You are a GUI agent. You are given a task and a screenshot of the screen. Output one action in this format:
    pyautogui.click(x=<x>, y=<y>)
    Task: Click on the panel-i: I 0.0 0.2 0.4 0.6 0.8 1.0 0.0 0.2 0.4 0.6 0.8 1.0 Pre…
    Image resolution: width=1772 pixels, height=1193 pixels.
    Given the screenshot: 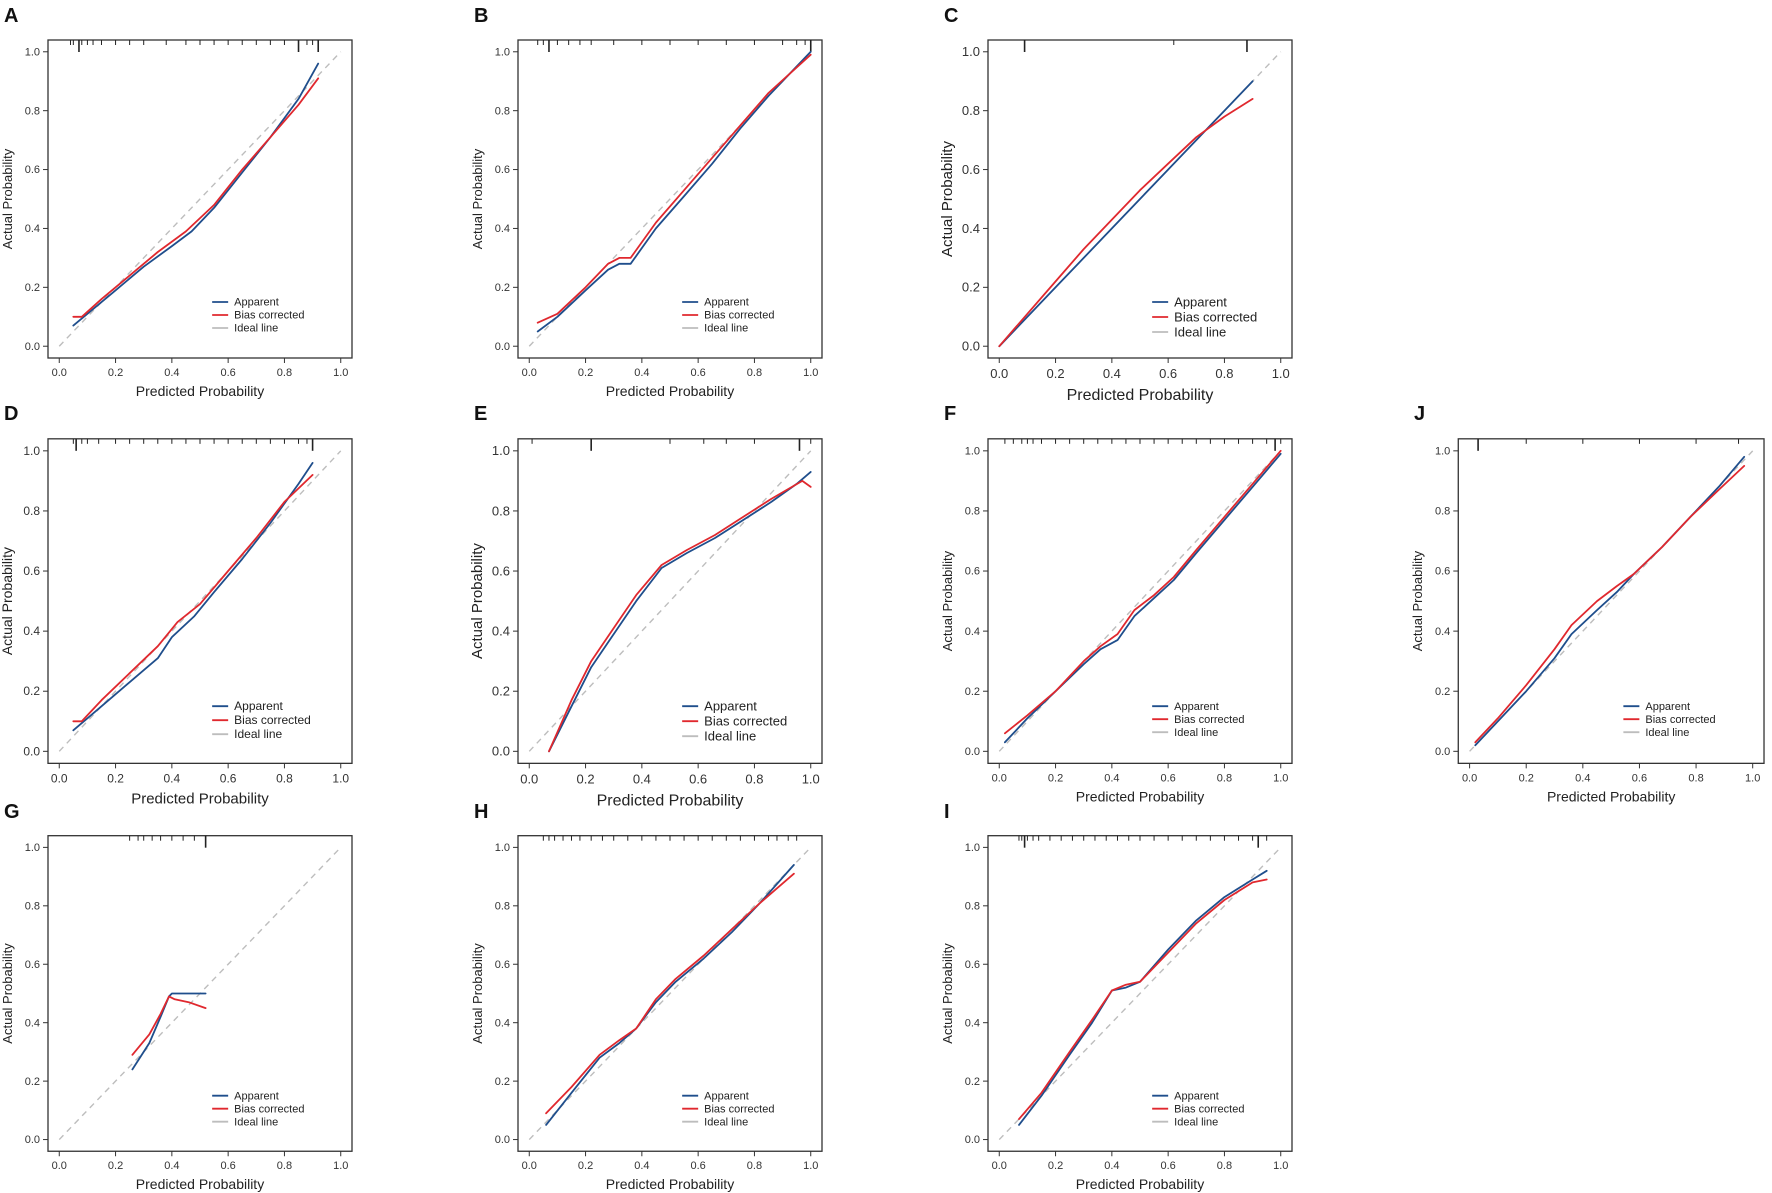 What is the action you would take?
    pyautogui.click(x=1116, y=996)
    